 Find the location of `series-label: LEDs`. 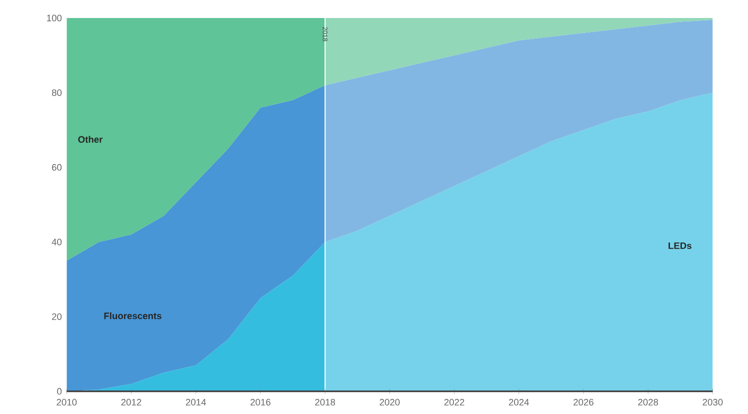

series-label: LEDs is located at coordinates (680, 245).